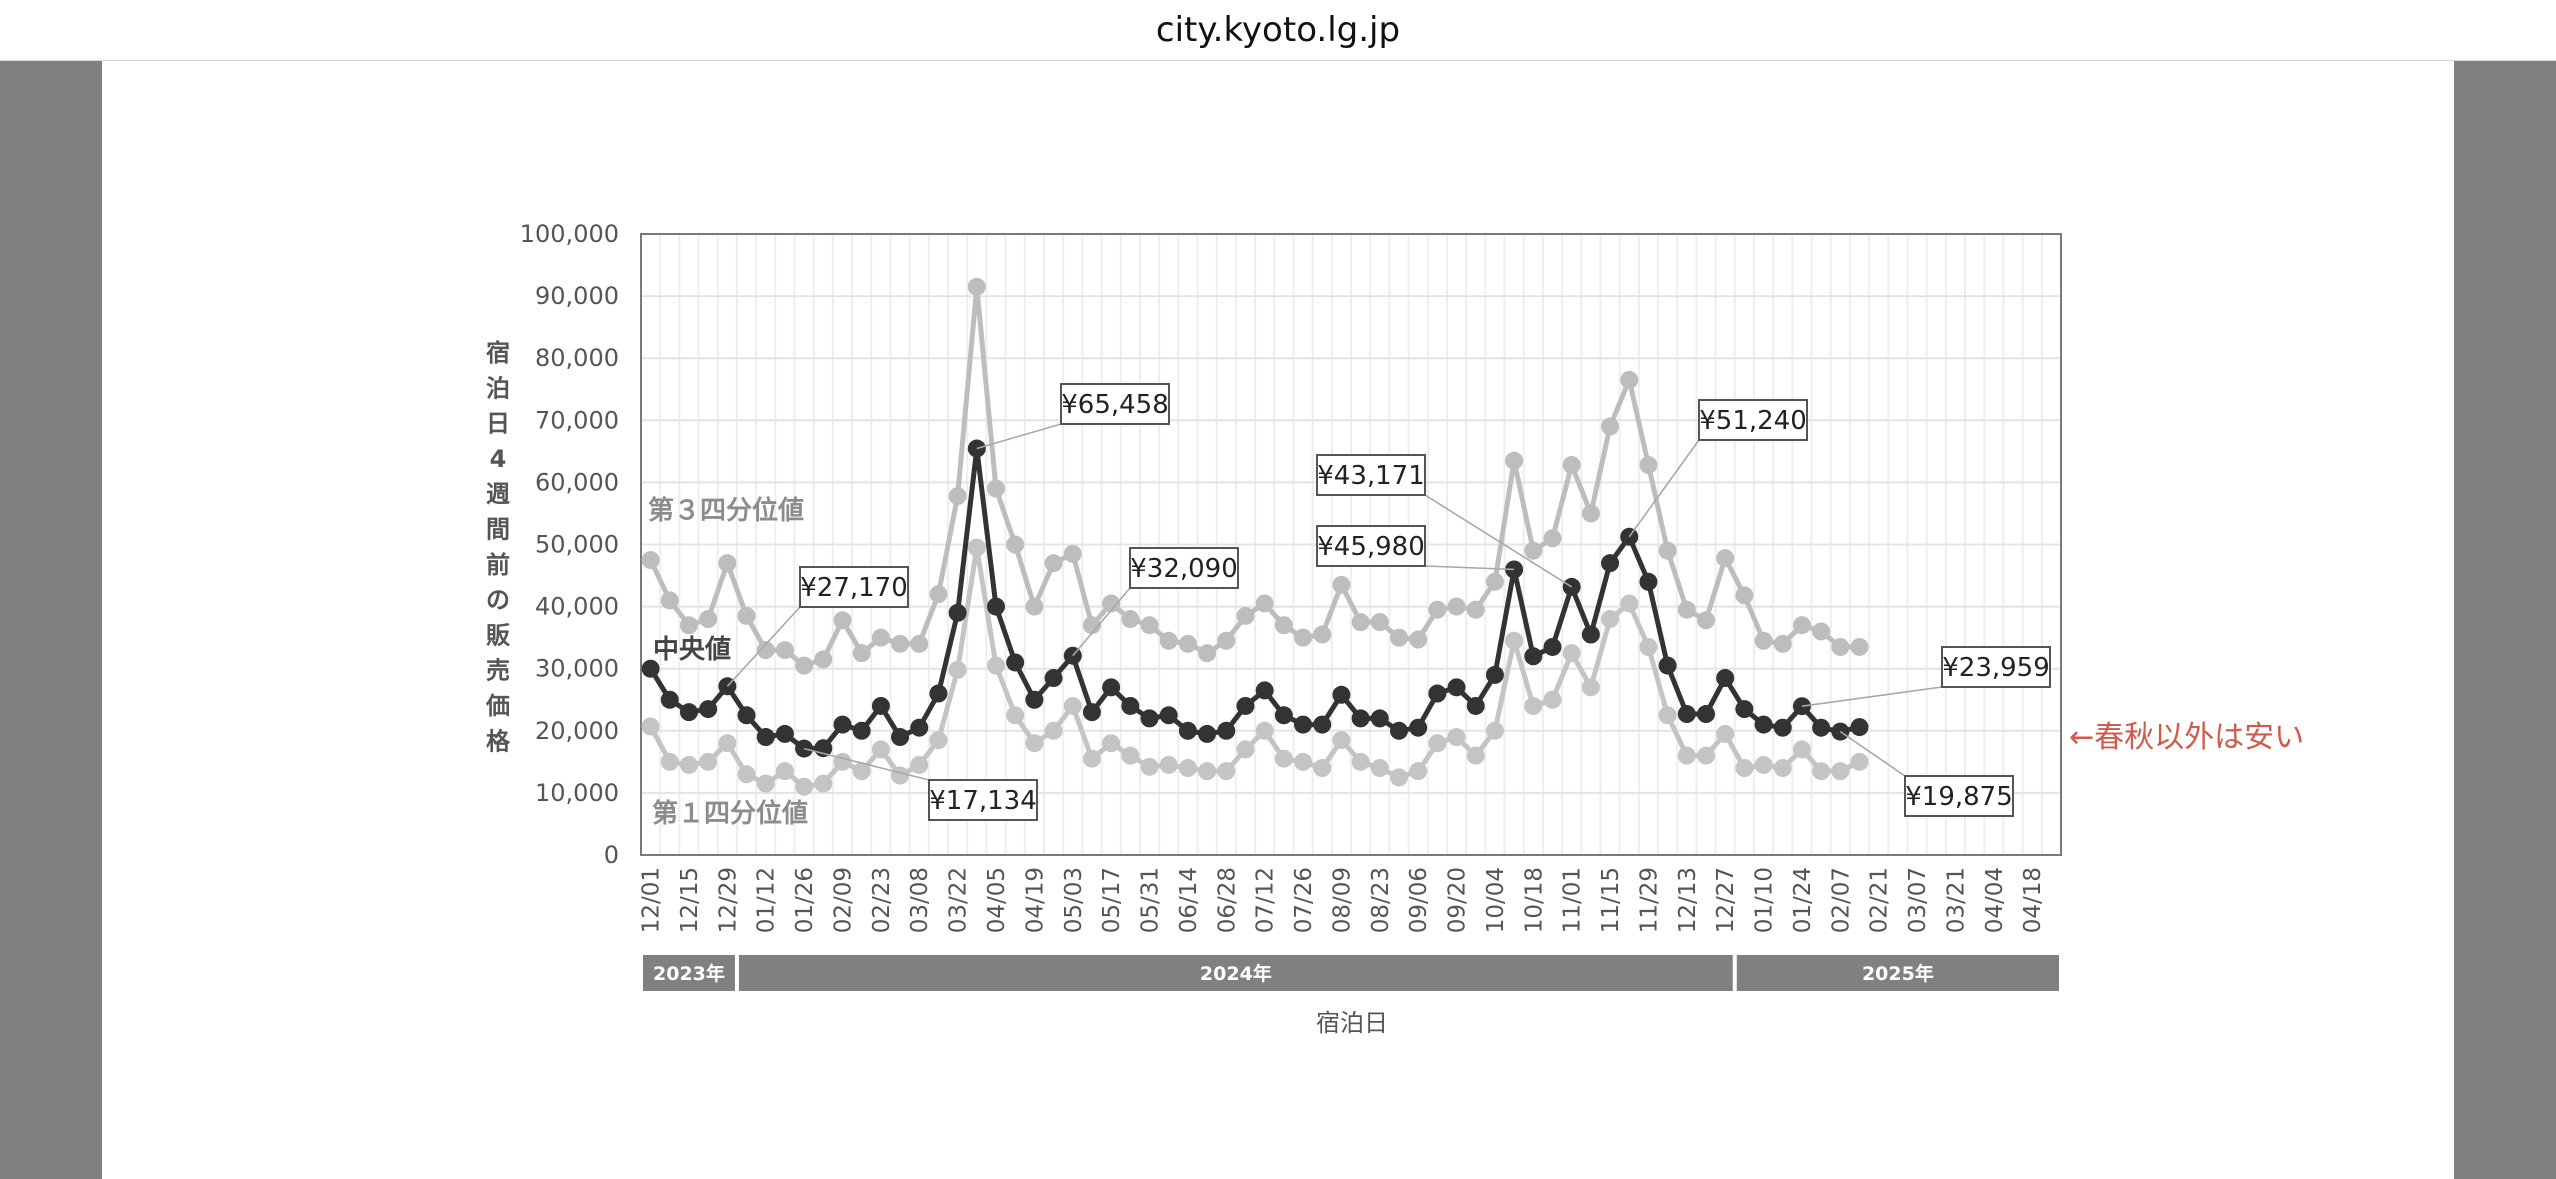  Describe the element at coordinates (2033, 900) in the screenshot. I see `x-tick-label: 04/18` at that location.